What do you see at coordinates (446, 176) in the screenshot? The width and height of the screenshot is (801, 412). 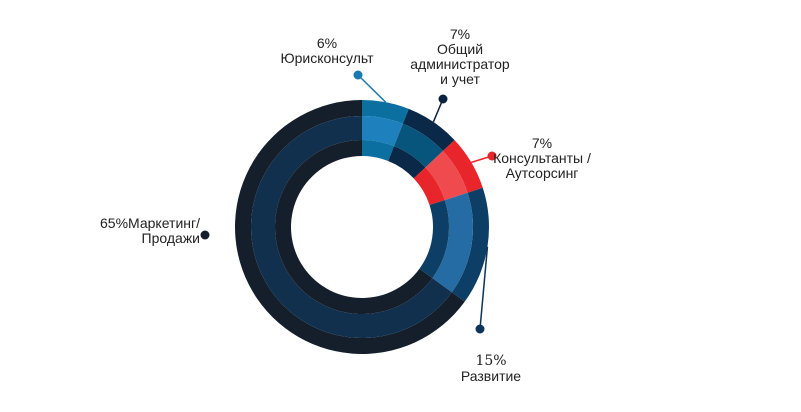 I see `slice-2-middle-band` at bounding box center [446, 176].